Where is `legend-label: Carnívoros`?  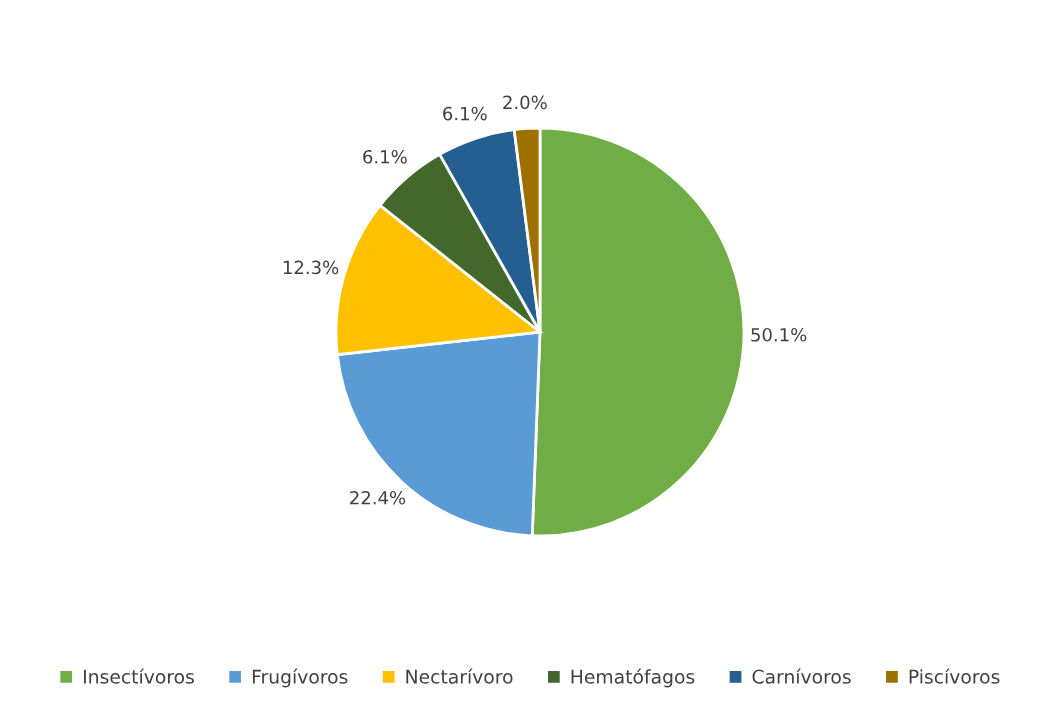 legend-label: Carnívoros is located at coordinates (801, 676).